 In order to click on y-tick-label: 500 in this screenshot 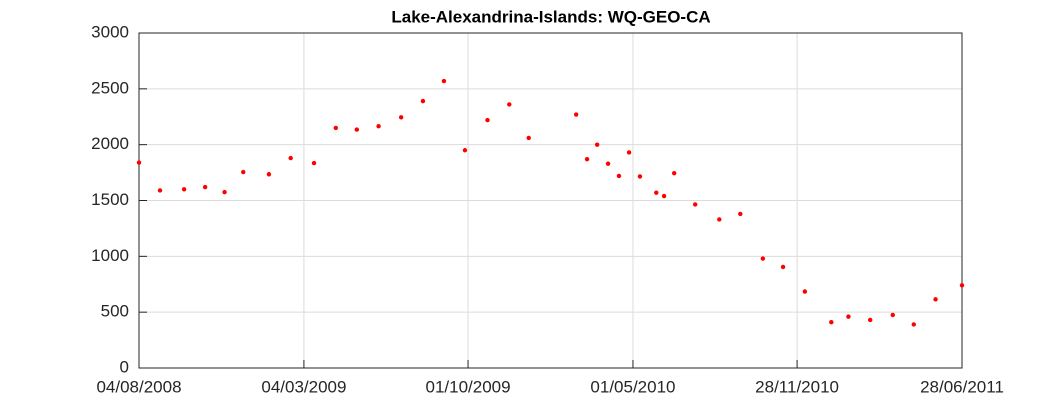, I will do `click(115, 311)`.